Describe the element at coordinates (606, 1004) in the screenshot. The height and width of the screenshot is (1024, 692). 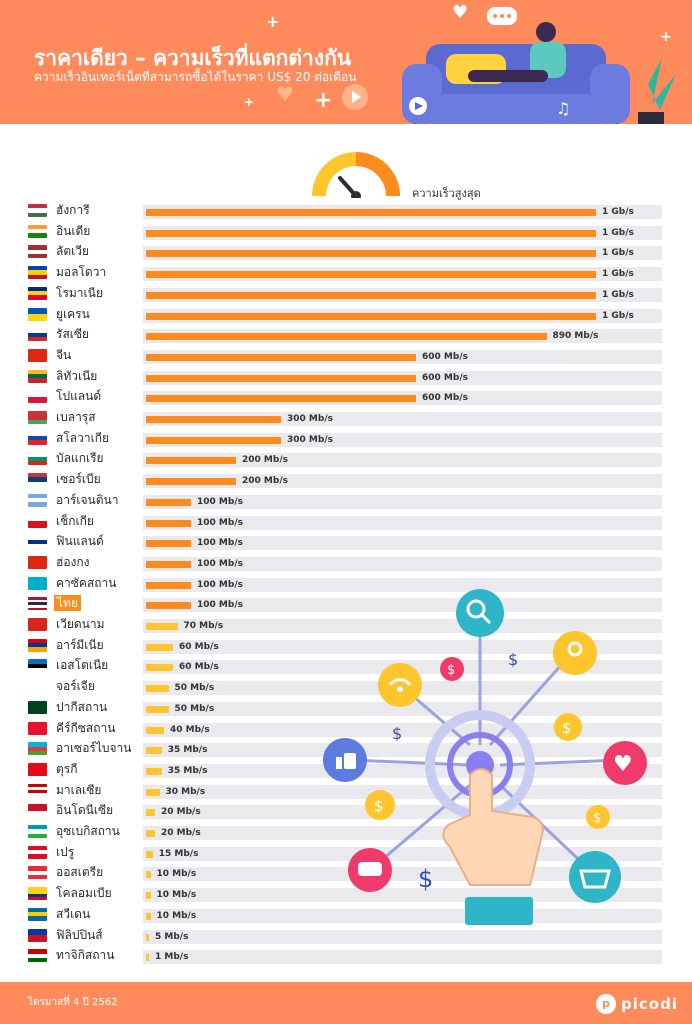
I see `picodi-logo-icon: p` at that location.